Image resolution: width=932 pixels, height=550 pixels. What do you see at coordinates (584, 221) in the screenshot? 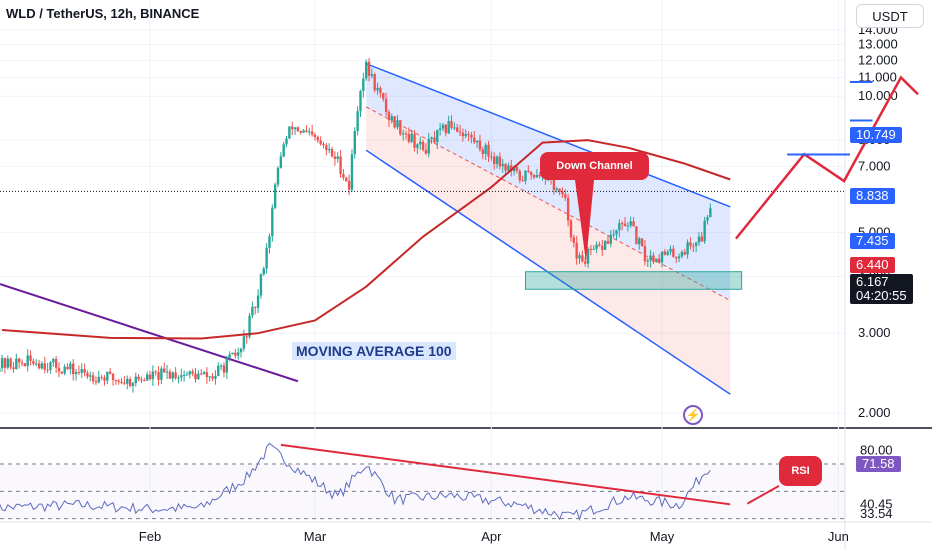
I see `down-channel-pointer` at bounding box center [584, 221].